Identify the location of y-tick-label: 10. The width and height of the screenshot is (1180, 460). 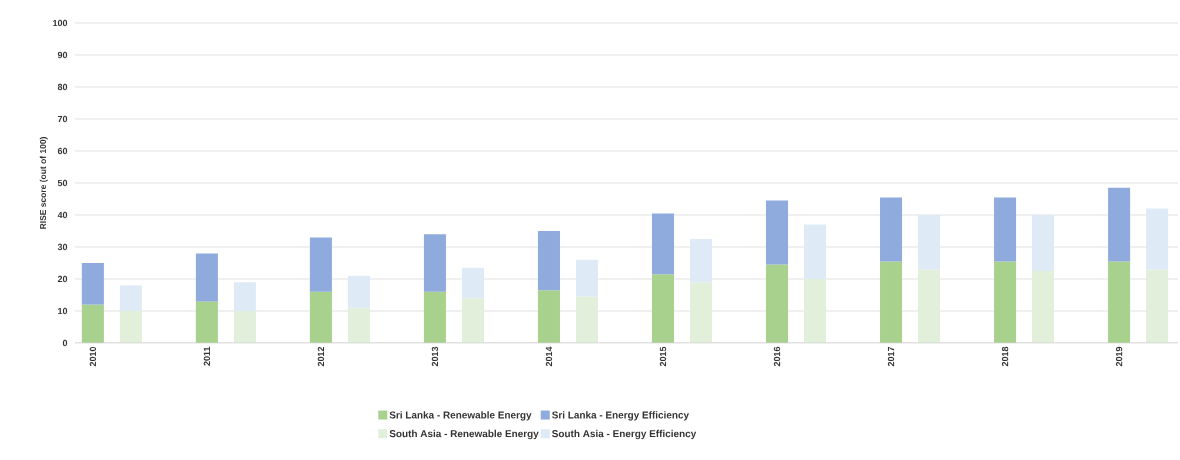
(63, 311).